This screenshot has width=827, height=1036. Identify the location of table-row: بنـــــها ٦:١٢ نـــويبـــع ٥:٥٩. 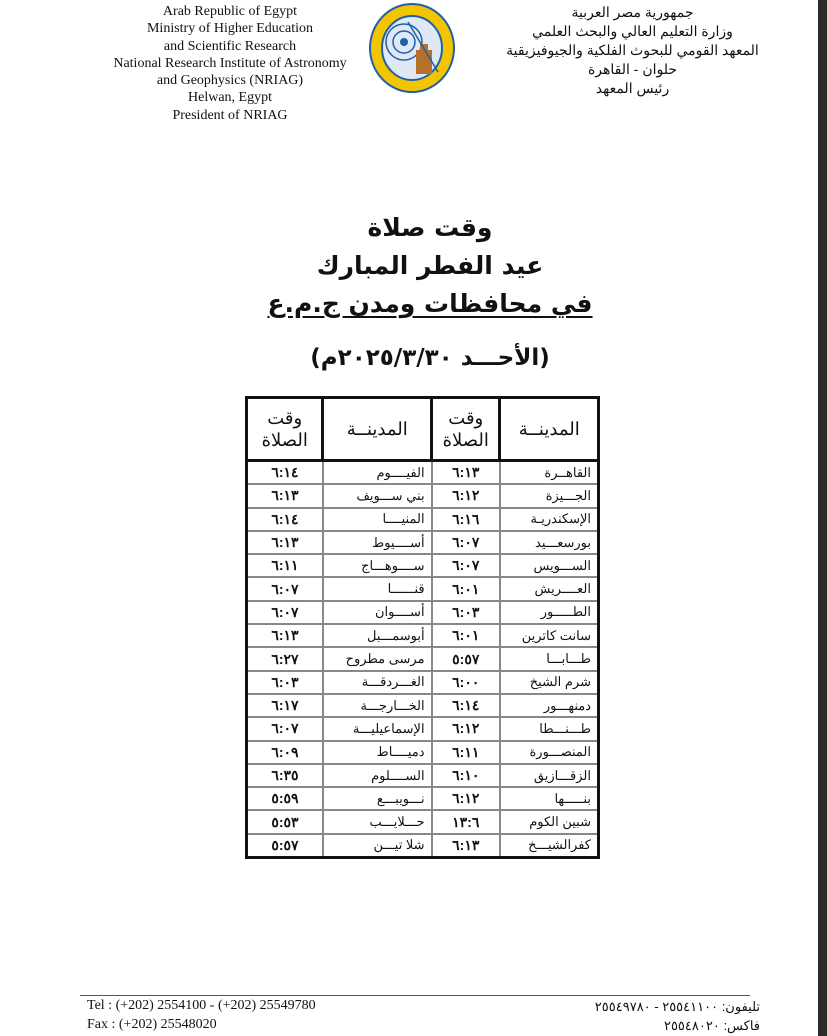
(422, 799).